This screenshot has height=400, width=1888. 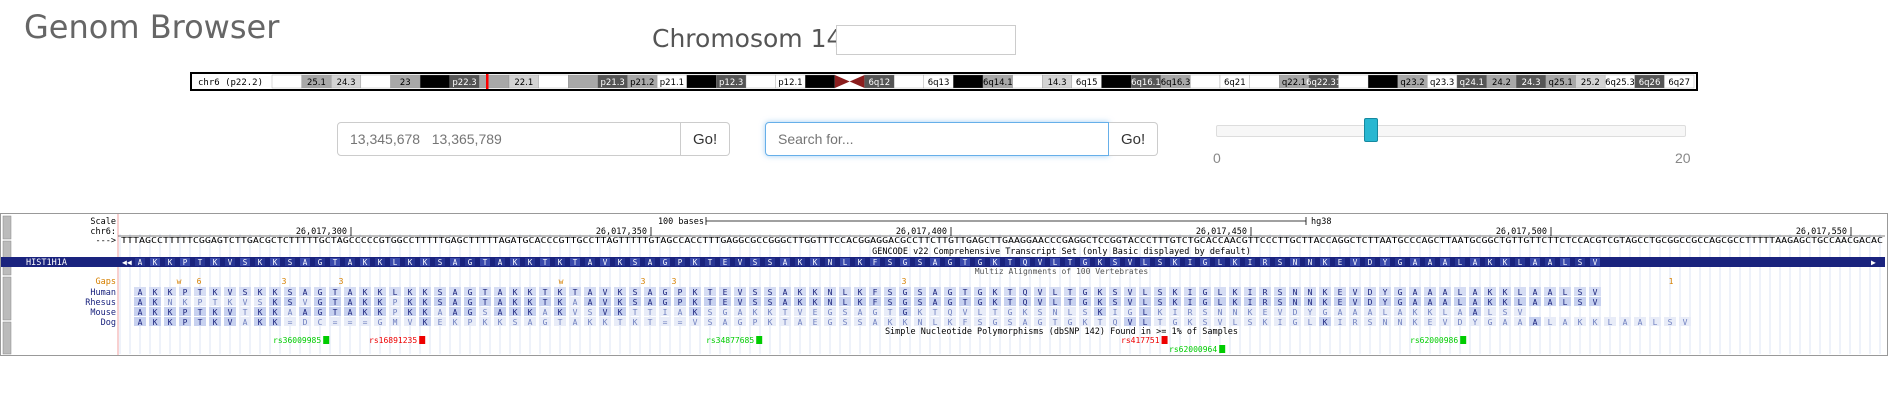 I want to click on alignment-residue: N, so click(x=1310, y=292).